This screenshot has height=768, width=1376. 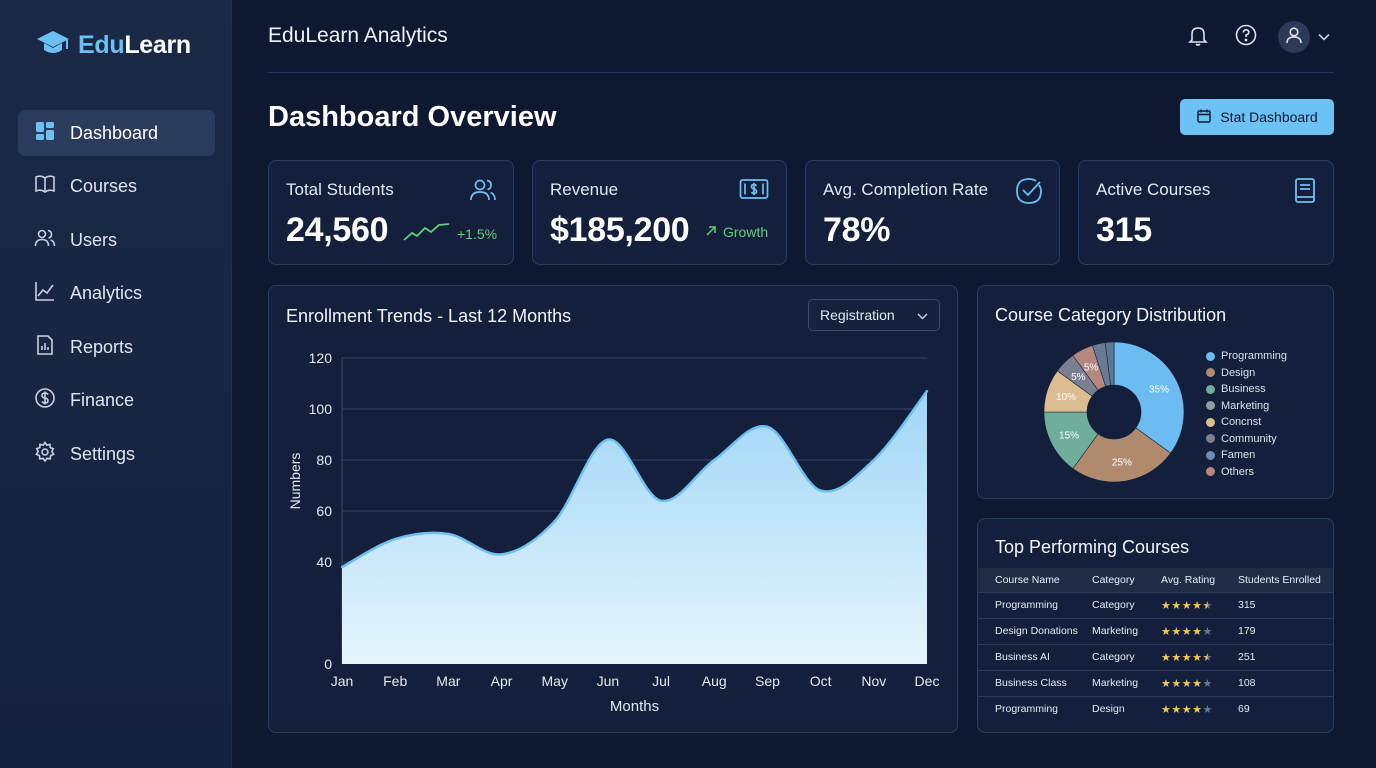 What do you see at coordinates (328, 664) in the screenshot?
I see `y-tick-label: 0` at bounding box center [328, 664].